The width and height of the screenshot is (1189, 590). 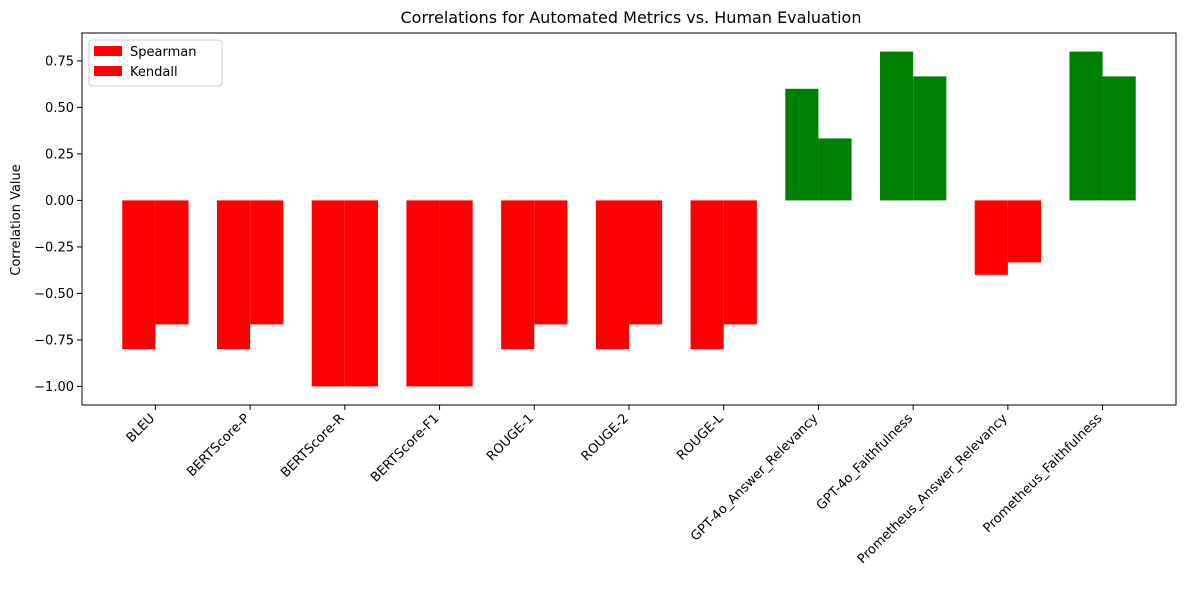 What do you see at coordinates (139, 275) in the screenshot?
I see `bar-spearman-bleu` at bounding box center [139, 275].